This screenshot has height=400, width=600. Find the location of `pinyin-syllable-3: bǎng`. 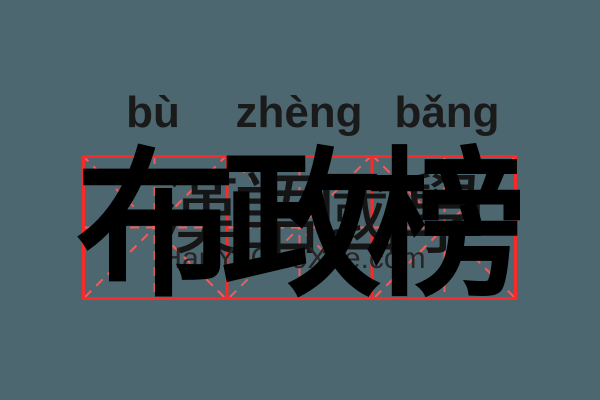

pinyin-syllable-3: bǎng is located at coordinates (447, 112).